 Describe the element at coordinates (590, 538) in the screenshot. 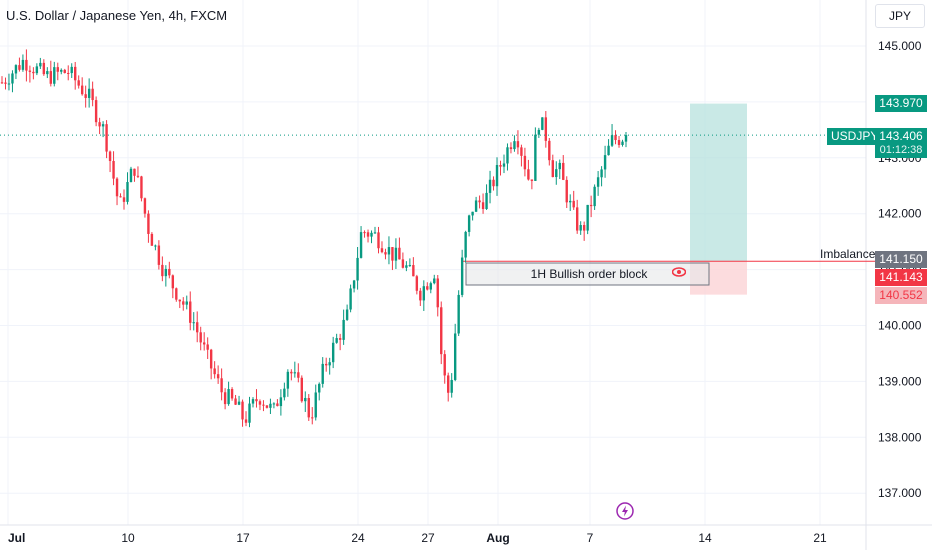

I see `x-tick-label: 7` at that location.